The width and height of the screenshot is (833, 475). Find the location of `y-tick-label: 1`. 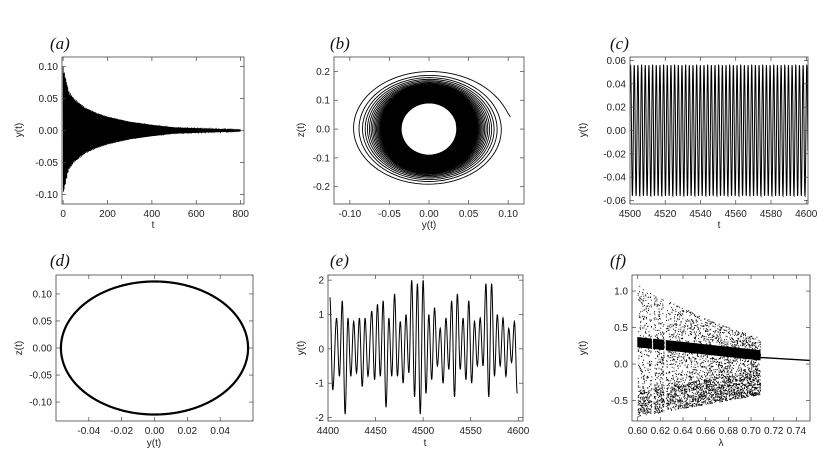

y-tick-label: 1 is located at coordinates (321, 315).